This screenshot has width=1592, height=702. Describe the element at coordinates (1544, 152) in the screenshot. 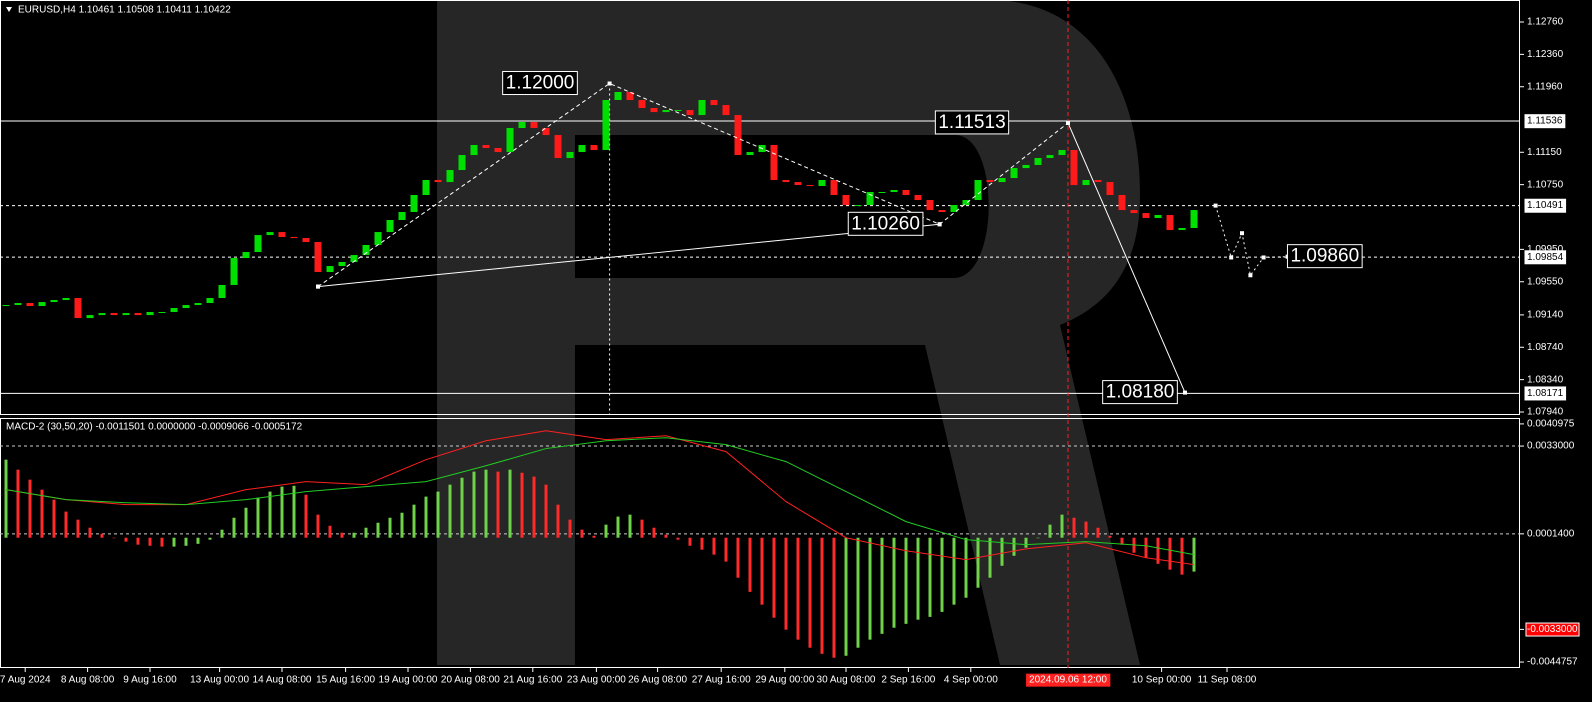

I see `y-tick-label: 1.11150` at that location.